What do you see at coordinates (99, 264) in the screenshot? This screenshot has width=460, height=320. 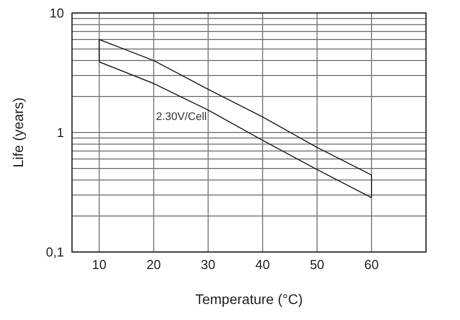 I see `x-tick-label: 10` at bounding box center [99, 264].